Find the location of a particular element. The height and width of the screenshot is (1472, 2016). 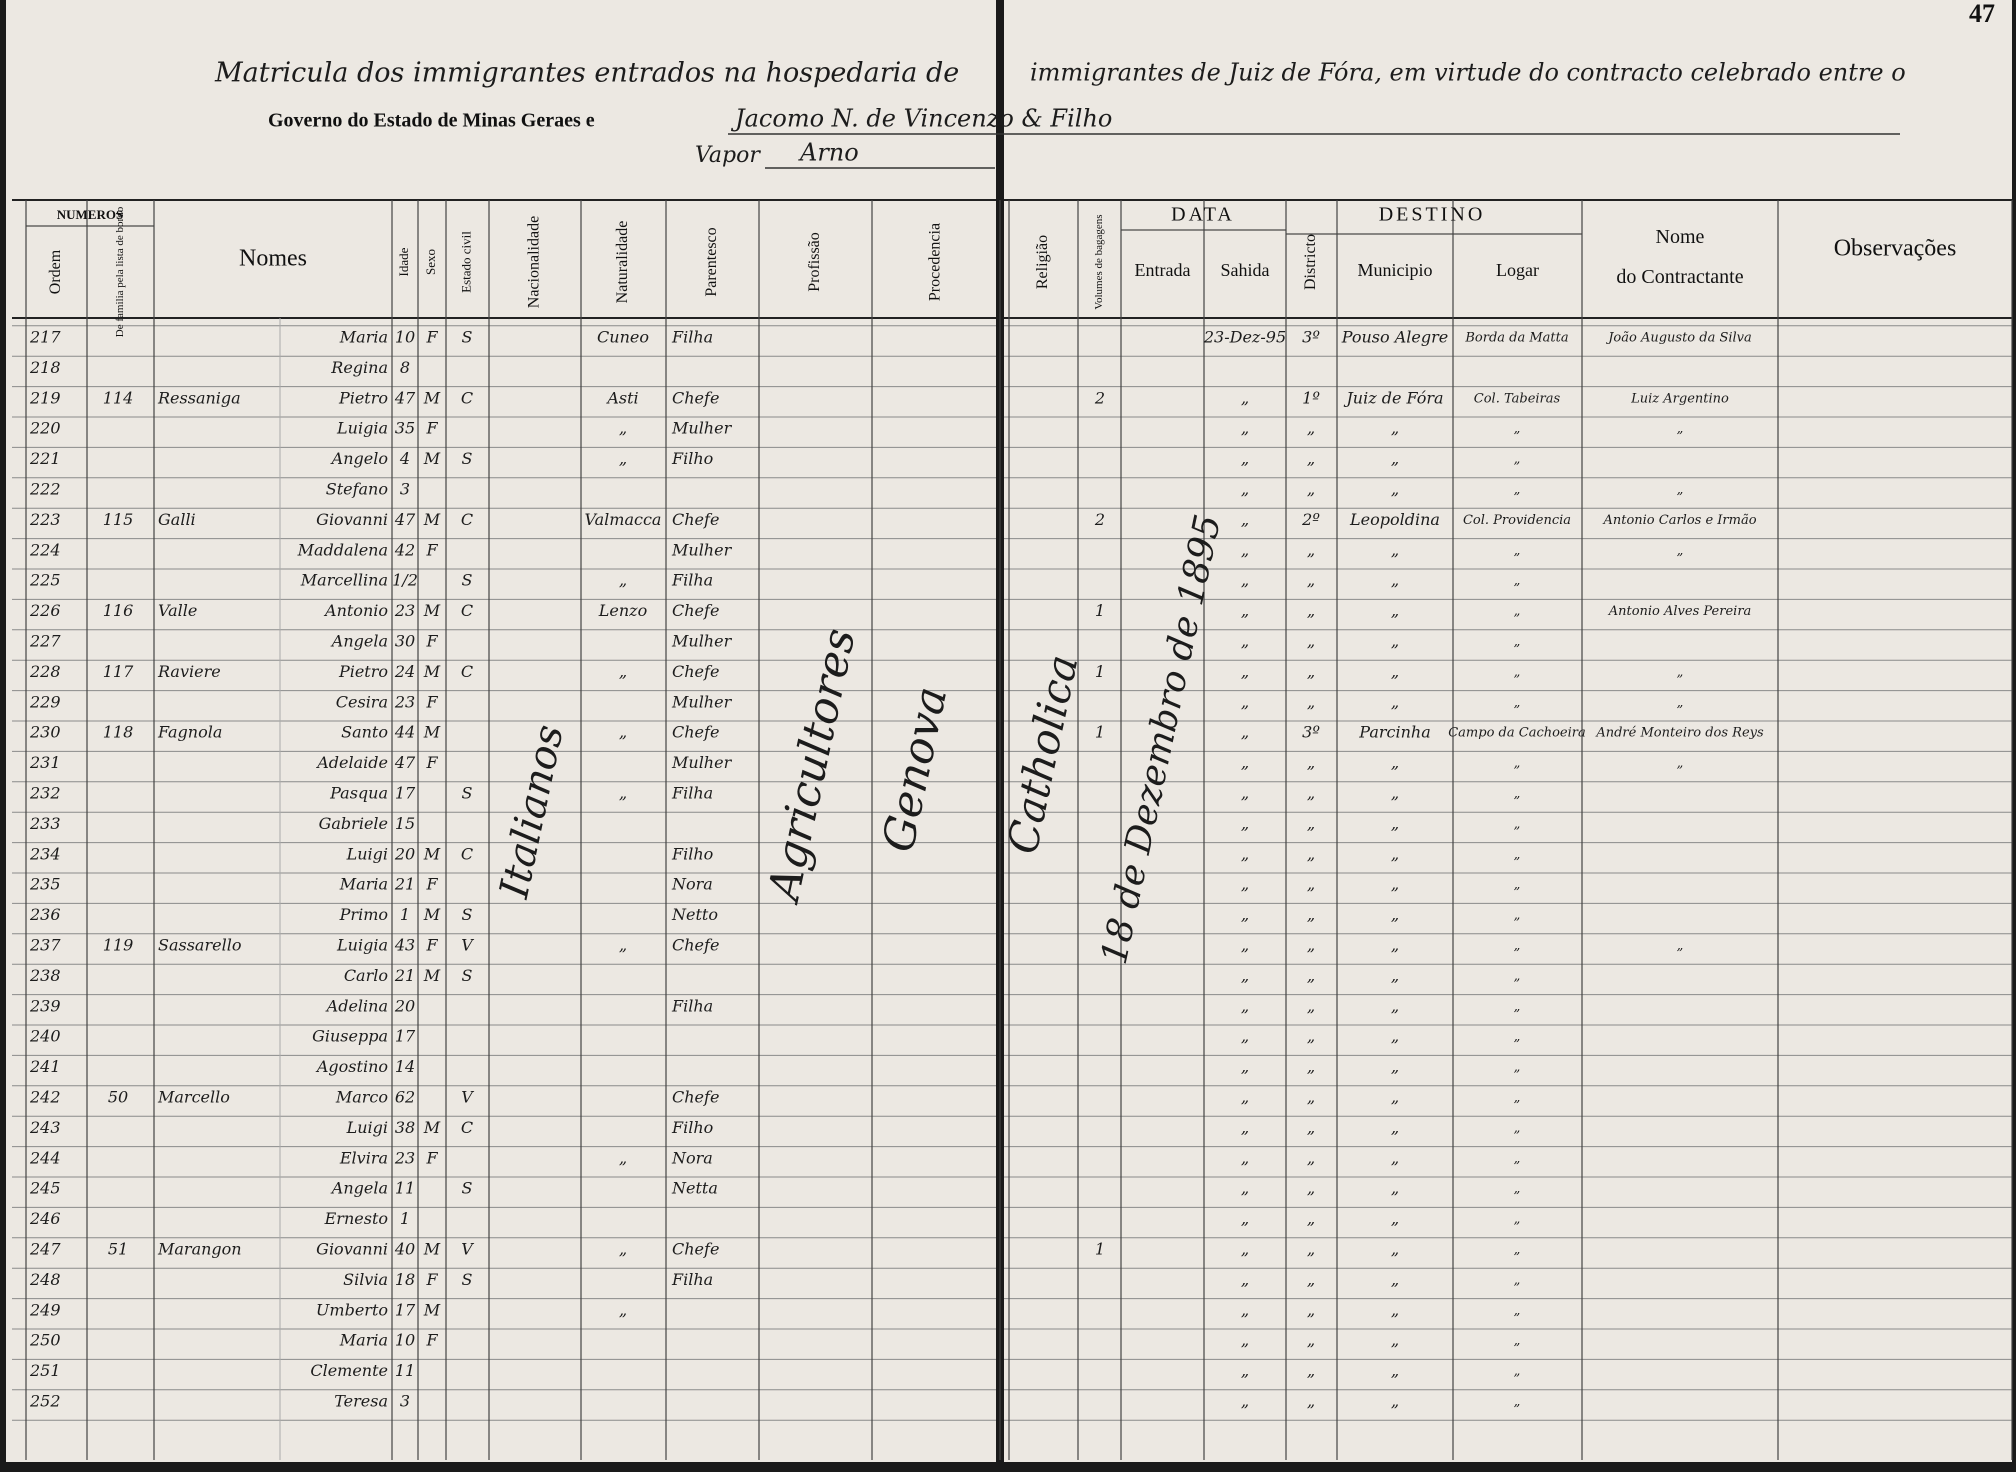

cell-nome: Marcellina is located at coordinates (344, 580).